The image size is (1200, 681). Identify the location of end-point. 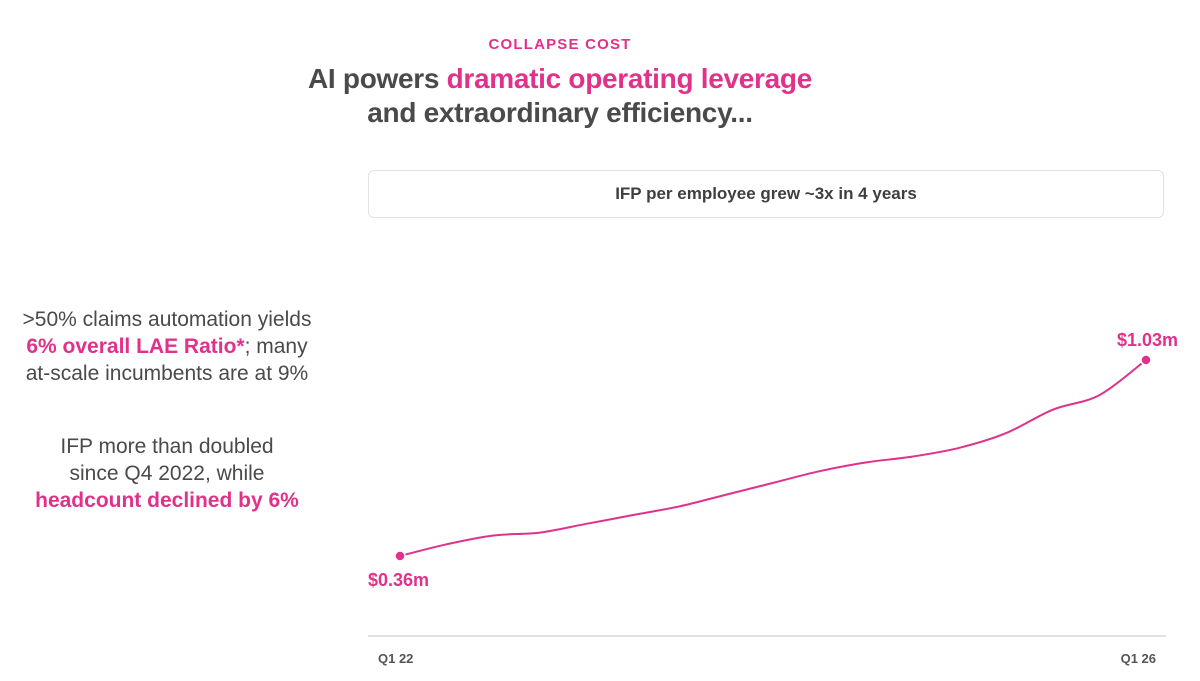
(1146, 360).